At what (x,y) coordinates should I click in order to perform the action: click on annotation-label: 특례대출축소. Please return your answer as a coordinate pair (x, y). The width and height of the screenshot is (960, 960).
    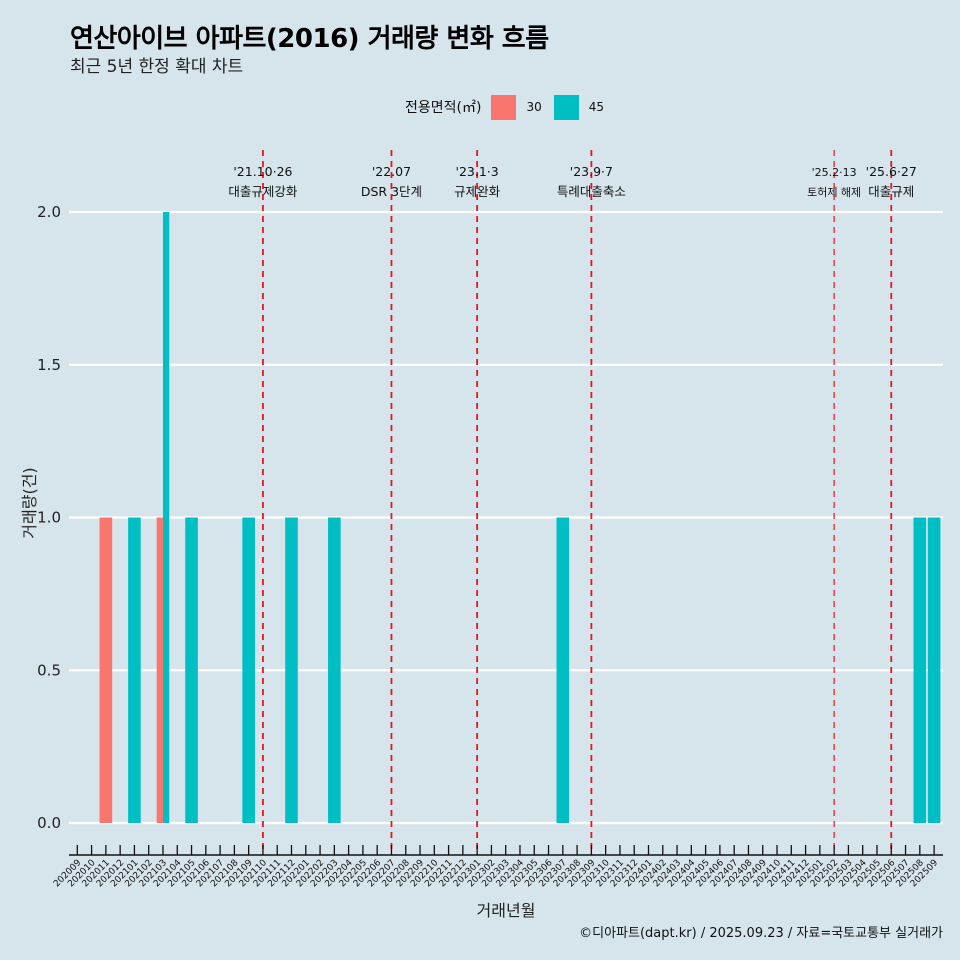
    Looking at the image, I should click on (591, 191).